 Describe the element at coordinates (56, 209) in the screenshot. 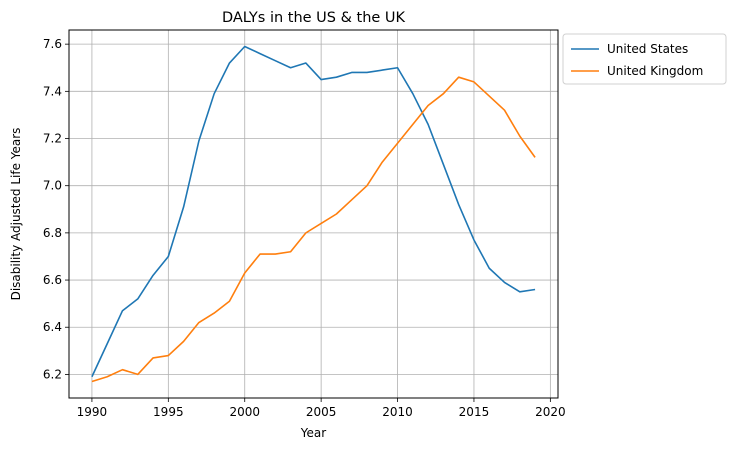

I see `y-axis: 6.2 6.4 6.6 6.8 7.0 7.2 7.4 7.6` at that location.